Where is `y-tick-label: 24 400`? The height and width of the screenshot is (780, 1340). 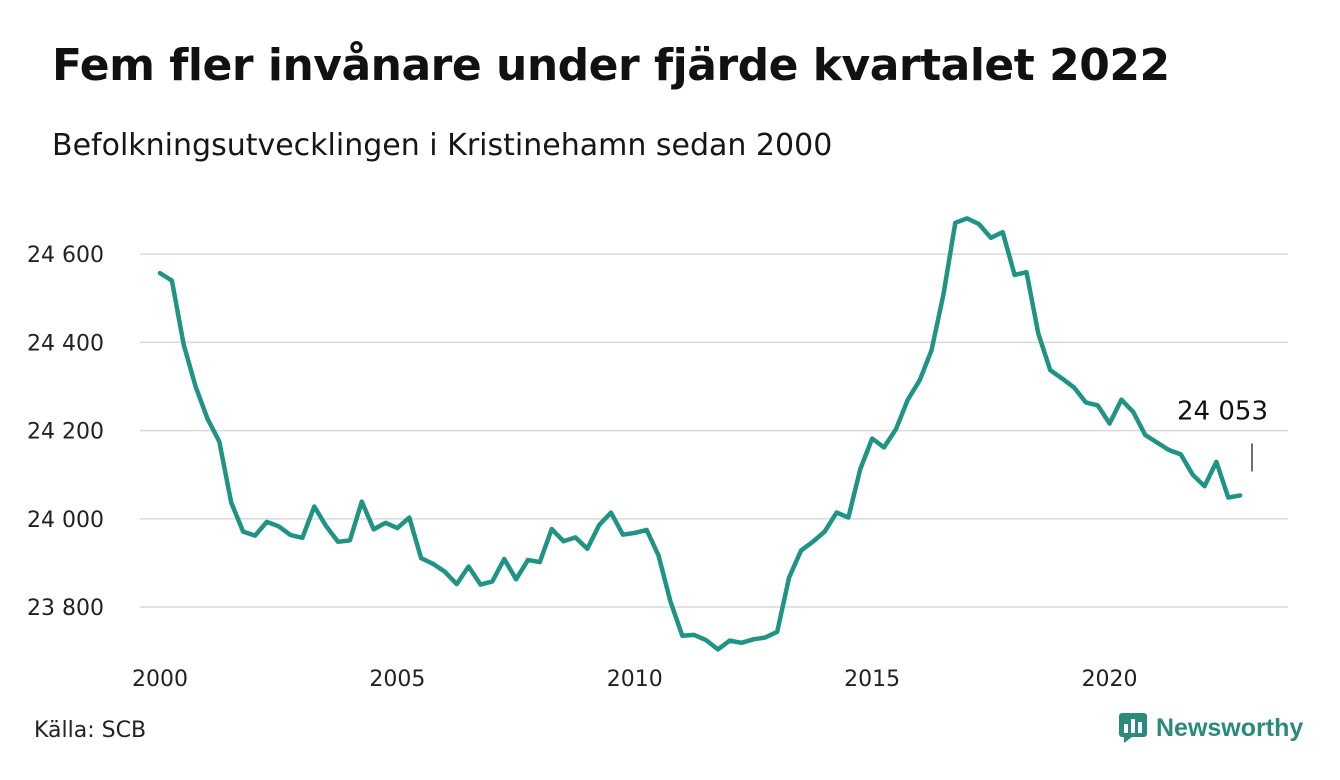
y-tick-label: 24 400 is located at coordinates (65, 343).